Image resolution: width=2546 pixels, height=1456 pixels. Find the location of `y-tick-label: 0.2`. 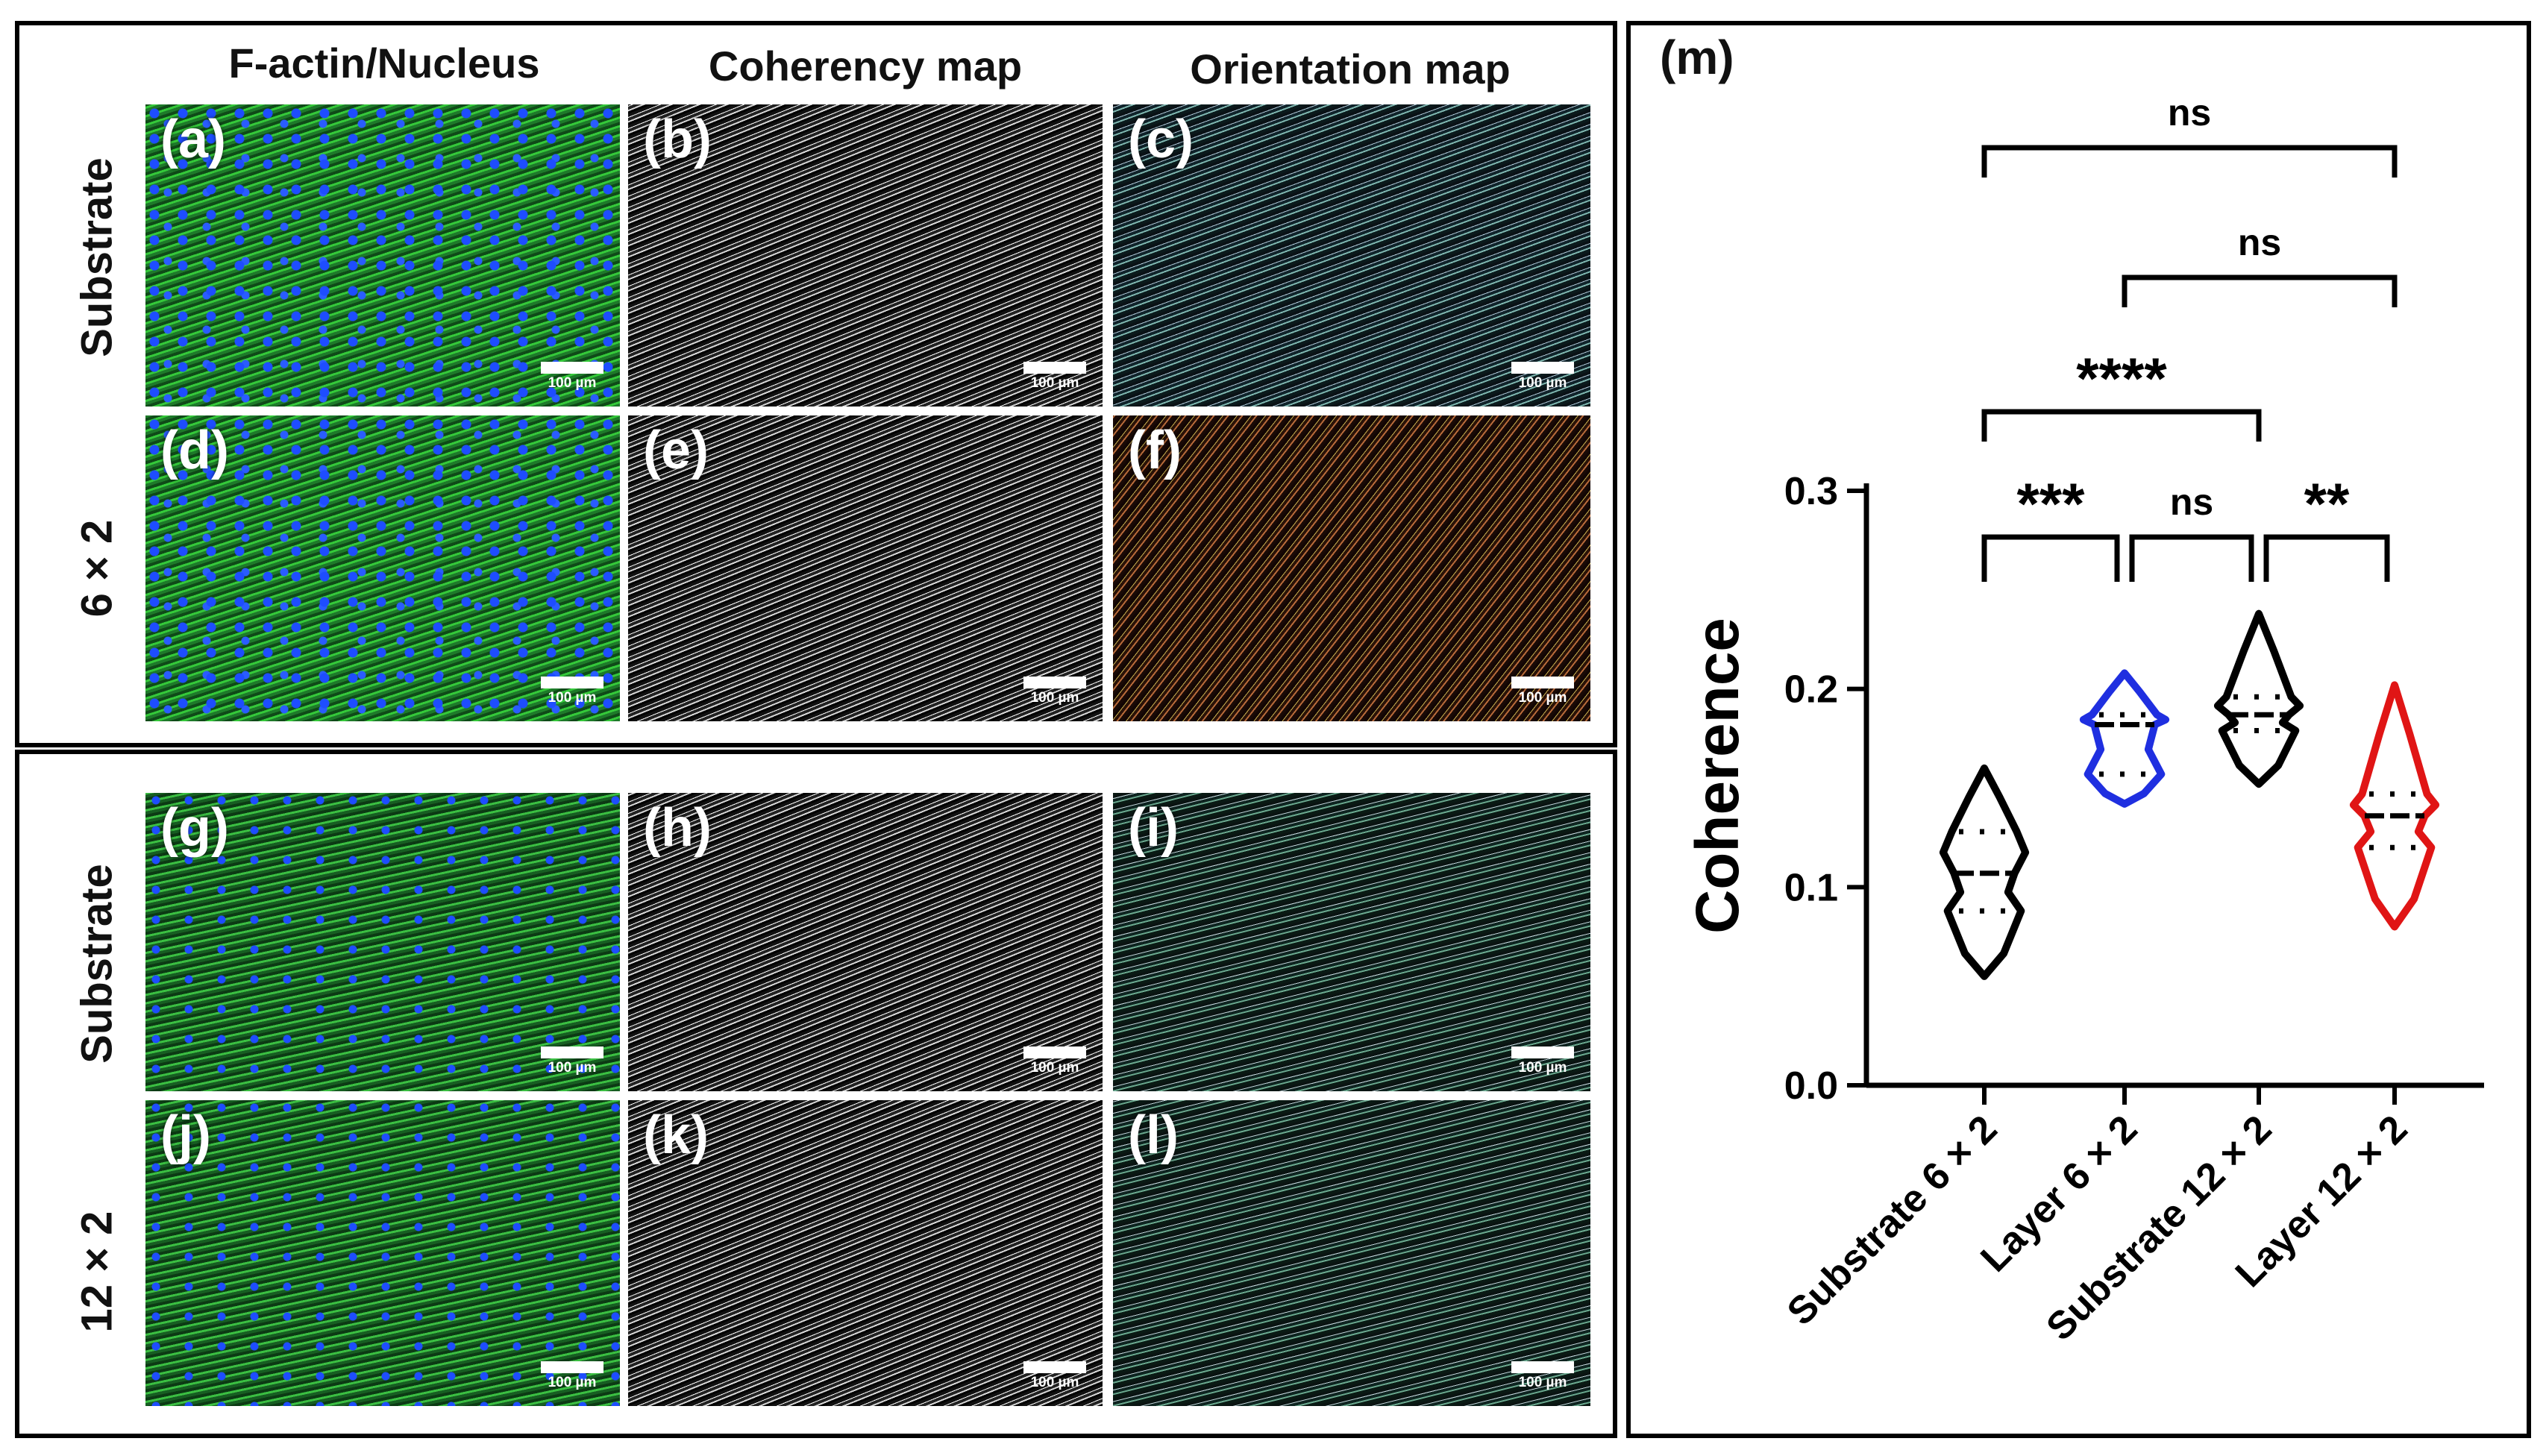

y-tick-label: 0.2 is located at coordinates (1811, 690).